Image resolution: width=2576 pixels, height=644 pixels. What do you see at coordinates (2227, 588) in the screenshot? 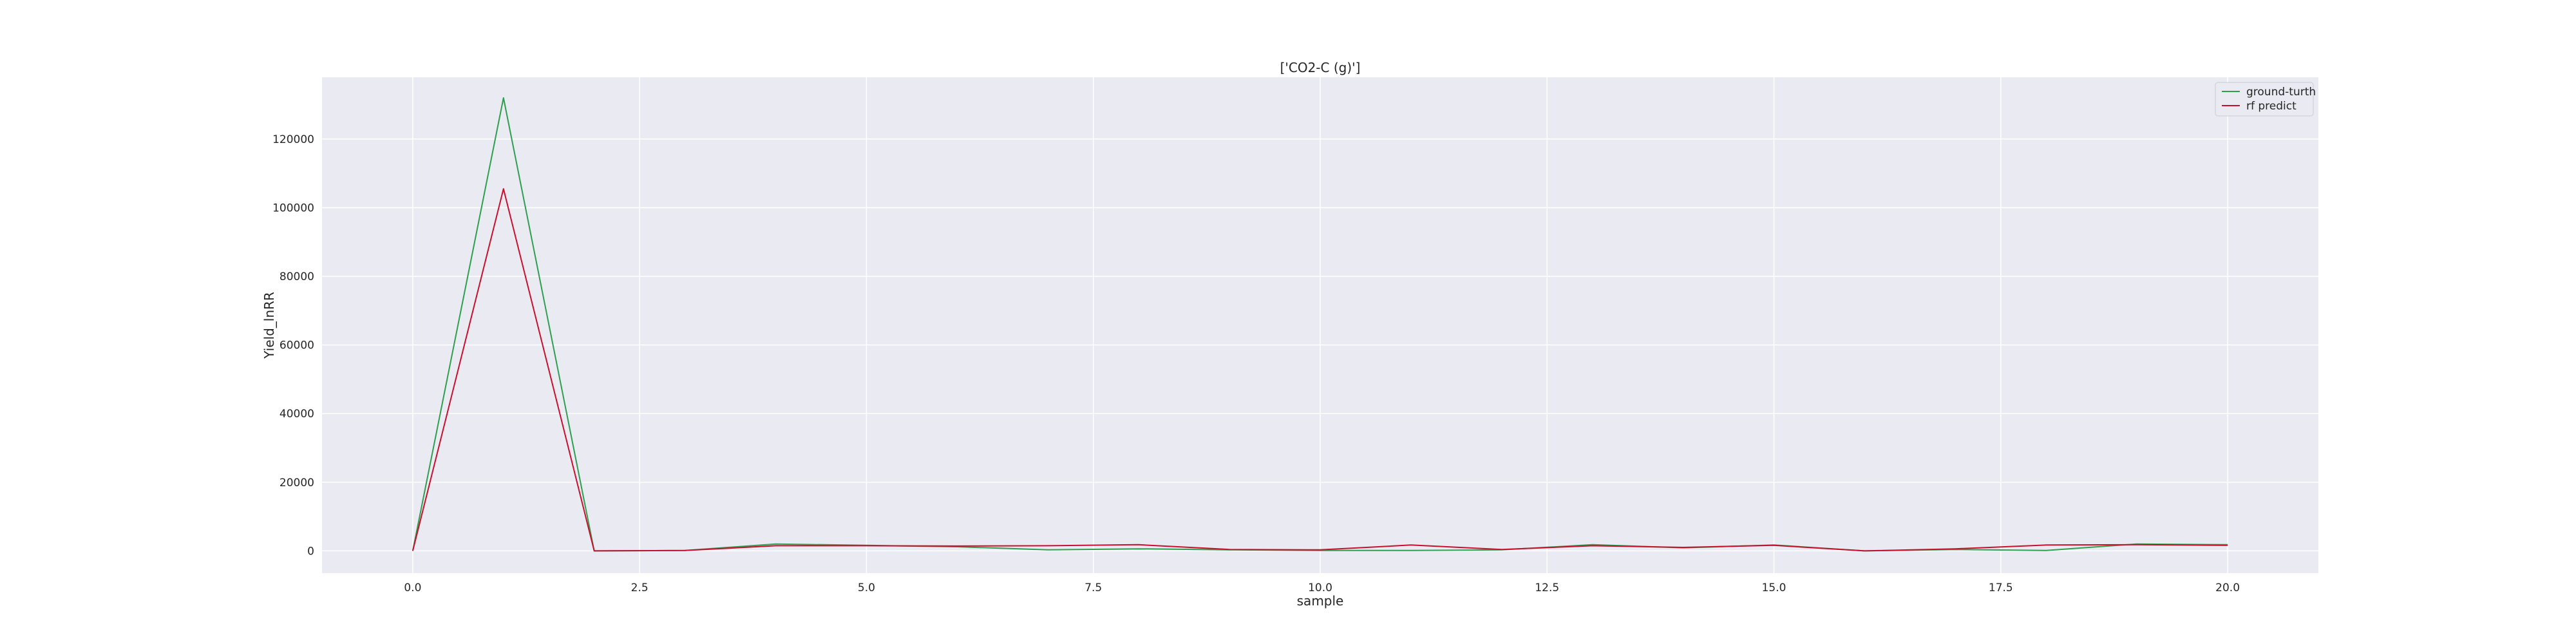
I see `x-tick-label: 20.0` at bounding box center [2227, 588].